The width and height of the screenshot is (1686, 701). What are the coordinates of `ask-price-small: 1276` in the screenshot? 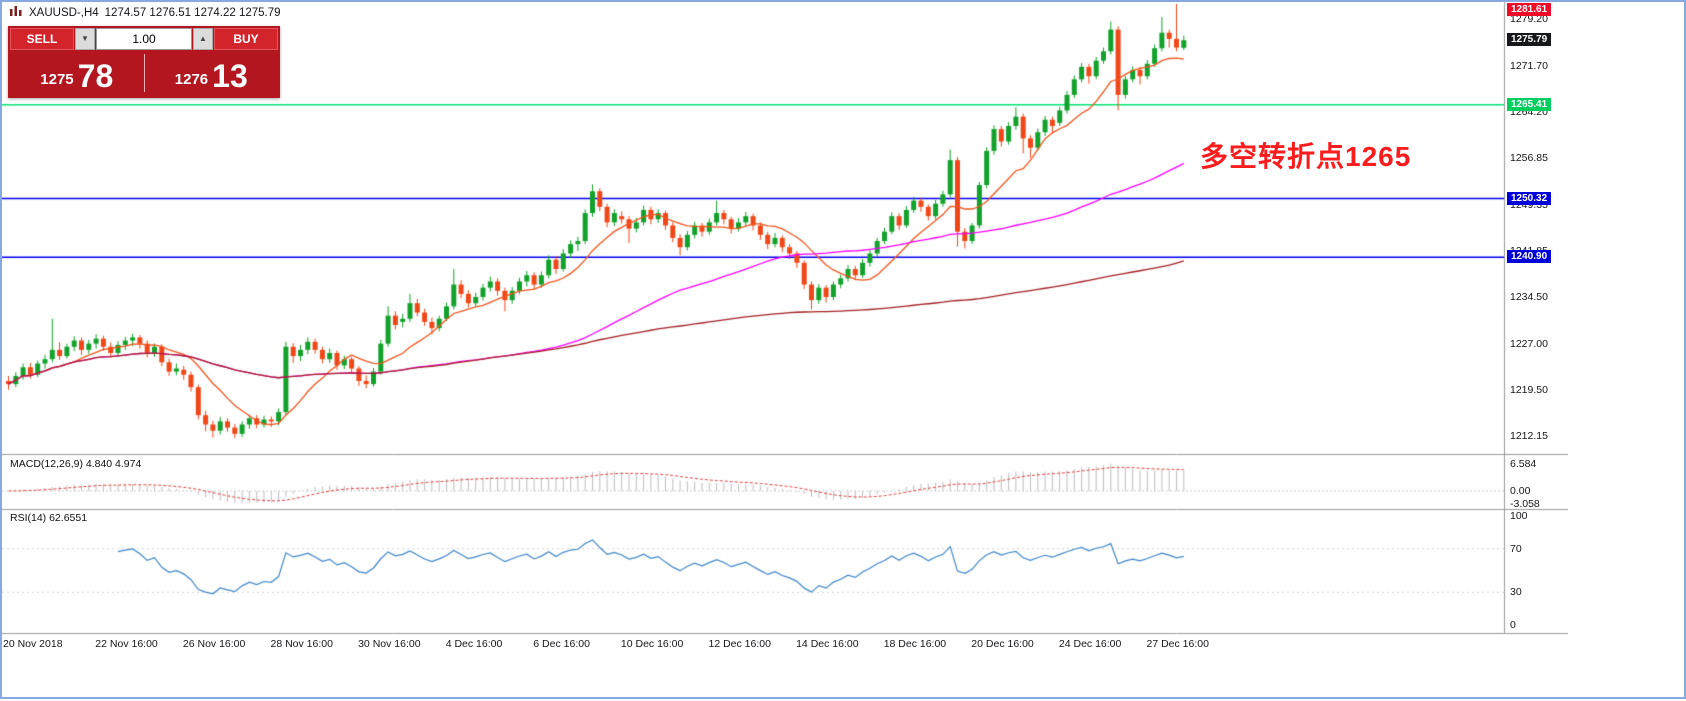 It's located at (191, 79).